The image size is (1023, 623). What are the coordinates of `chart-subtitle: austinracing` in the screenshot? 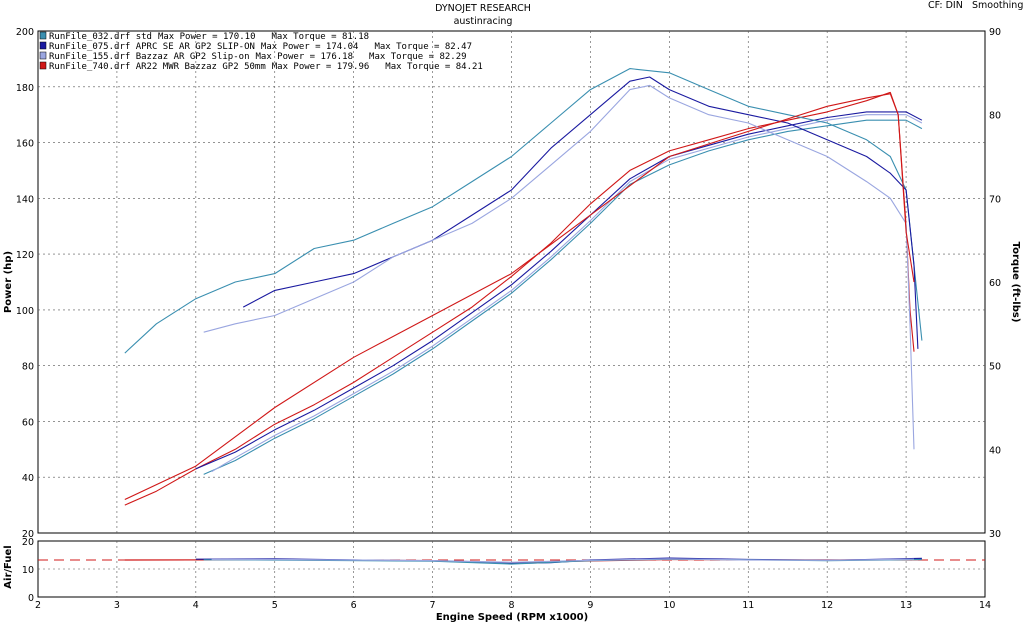 It's located at (483, 21).